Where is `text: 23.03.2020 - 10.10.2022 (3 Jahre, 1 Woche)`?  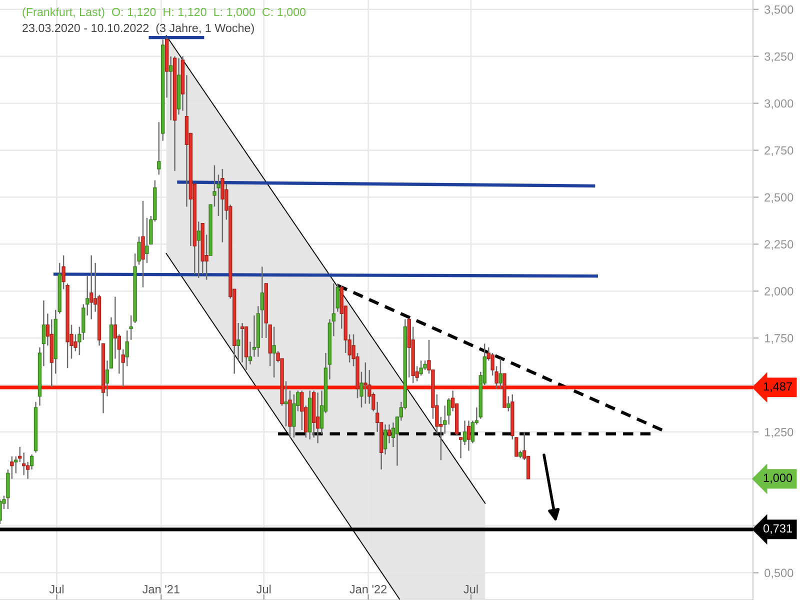 text: 23.03.2020 - 10.10.2022 (3 Jahre, 1 Woche) is located at coordinates (138, 29).